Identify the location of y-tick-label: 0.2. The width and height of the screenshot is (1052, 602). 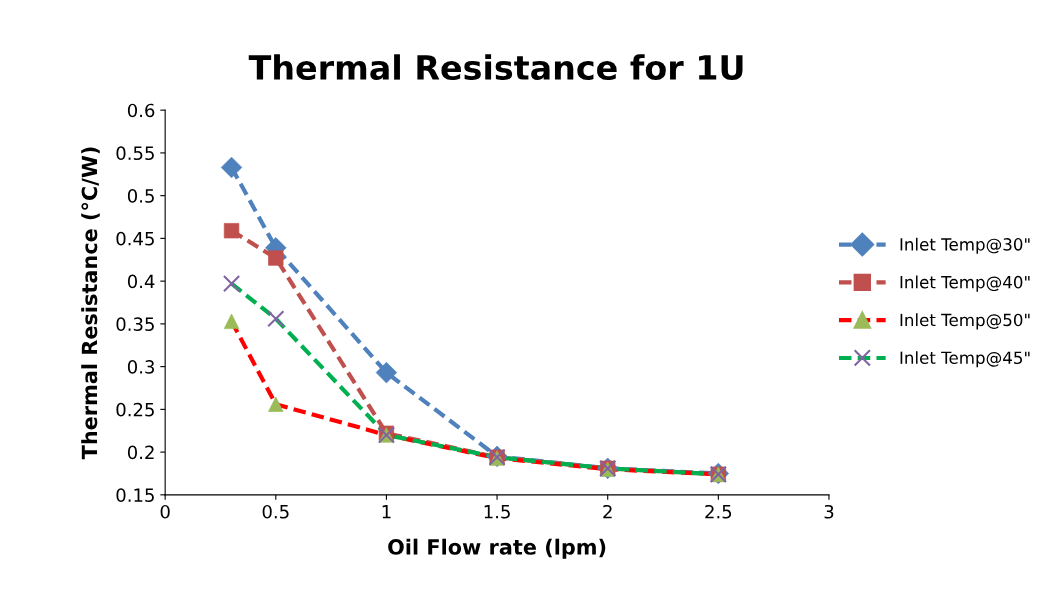
(140, 452).